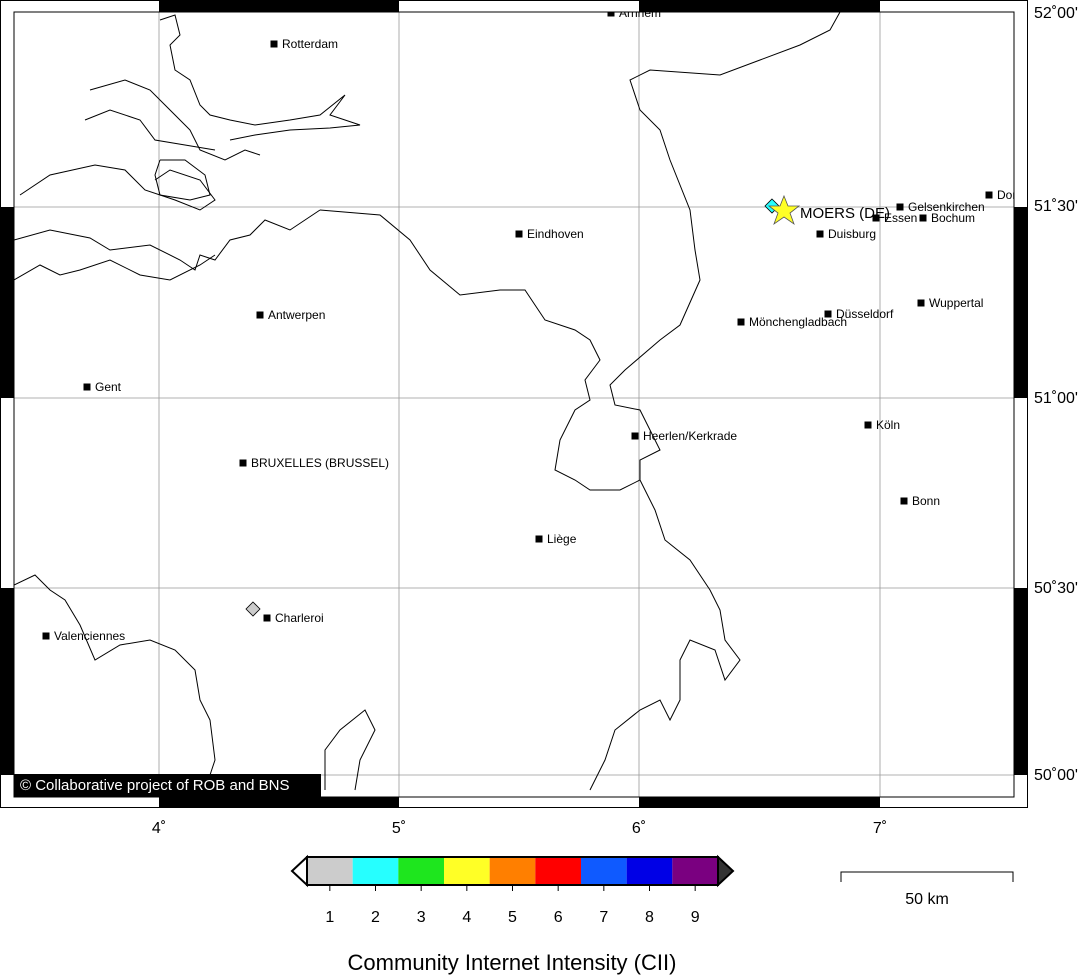 The width and height of the screenshot is (1088, 978). I want to click on city-label: Gent, so click(108, 387).